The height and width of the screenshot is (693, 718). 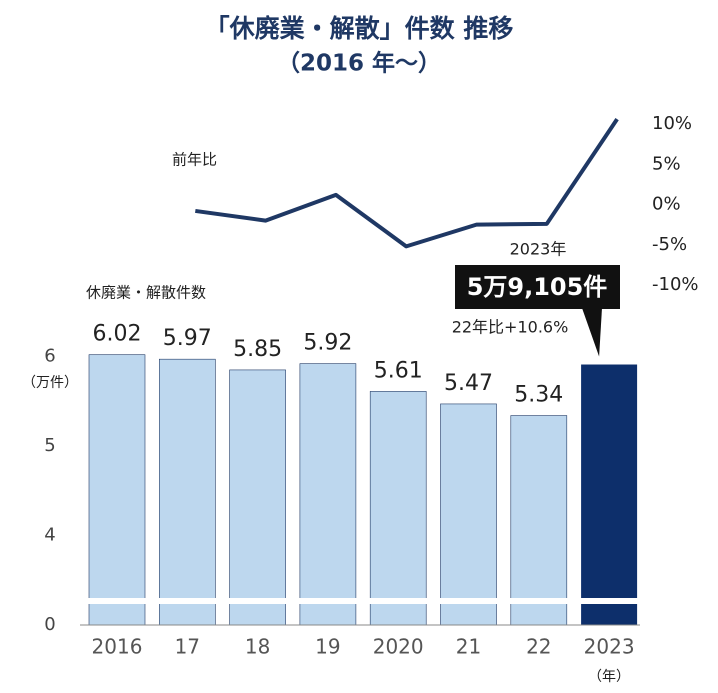 I want to click on line-label: 前年比, so click(x=194, y=160).